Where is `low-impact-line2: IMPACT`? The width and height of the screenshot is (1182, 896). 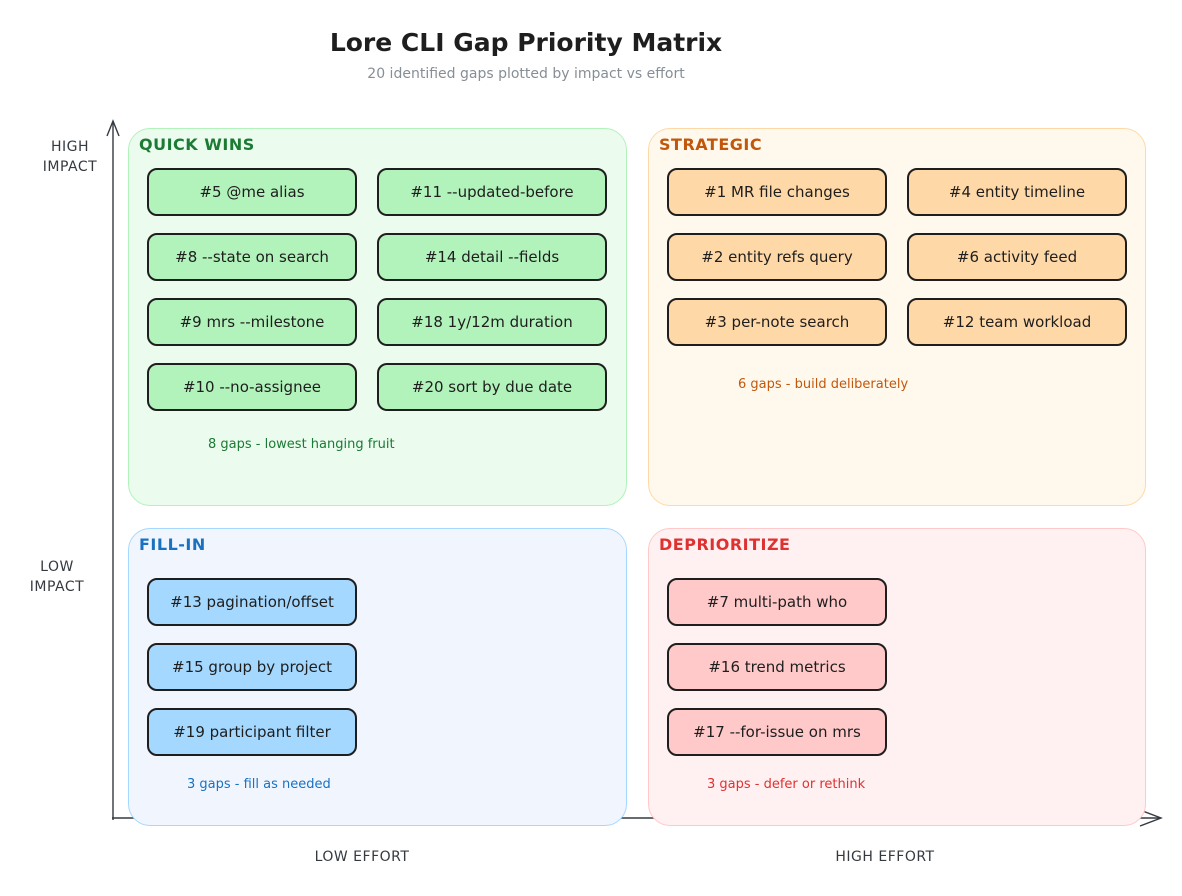 low-impact-line2: IMPACT is located at coordinates (57, 587).